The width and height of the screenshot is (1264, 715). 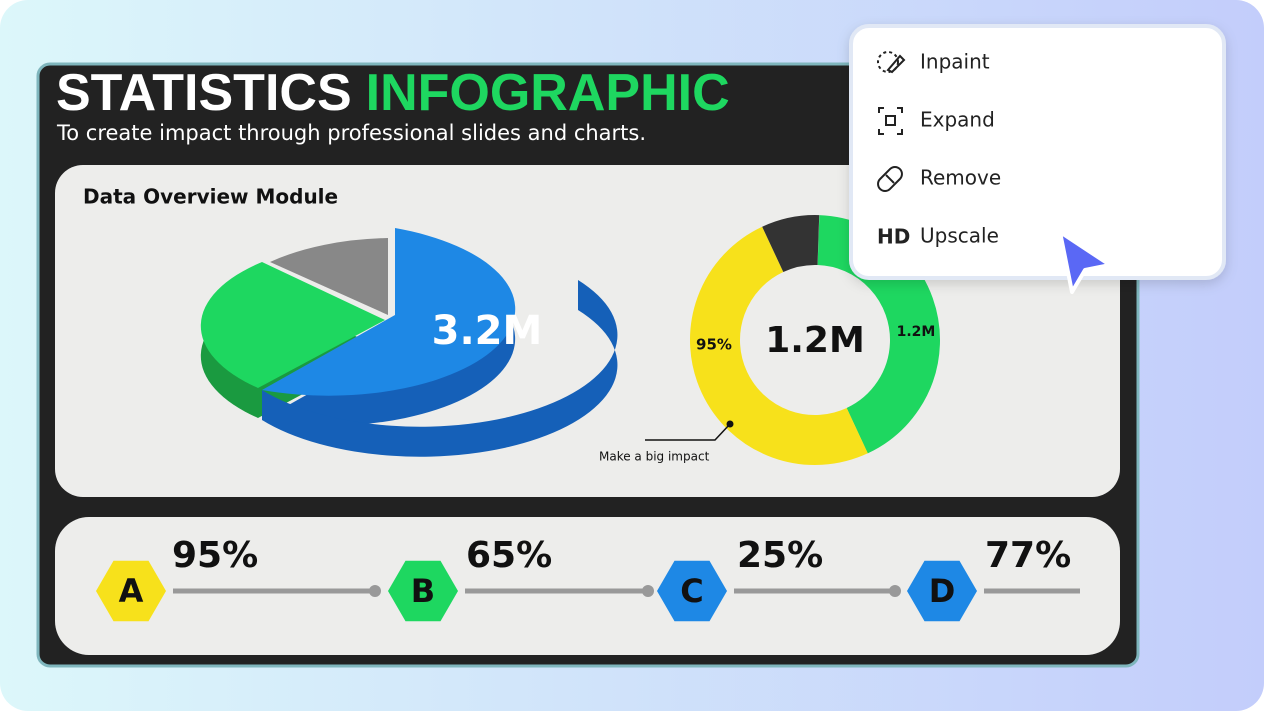 I want to click on donut-right-label: 1.2M, so click(x=916, y=332).